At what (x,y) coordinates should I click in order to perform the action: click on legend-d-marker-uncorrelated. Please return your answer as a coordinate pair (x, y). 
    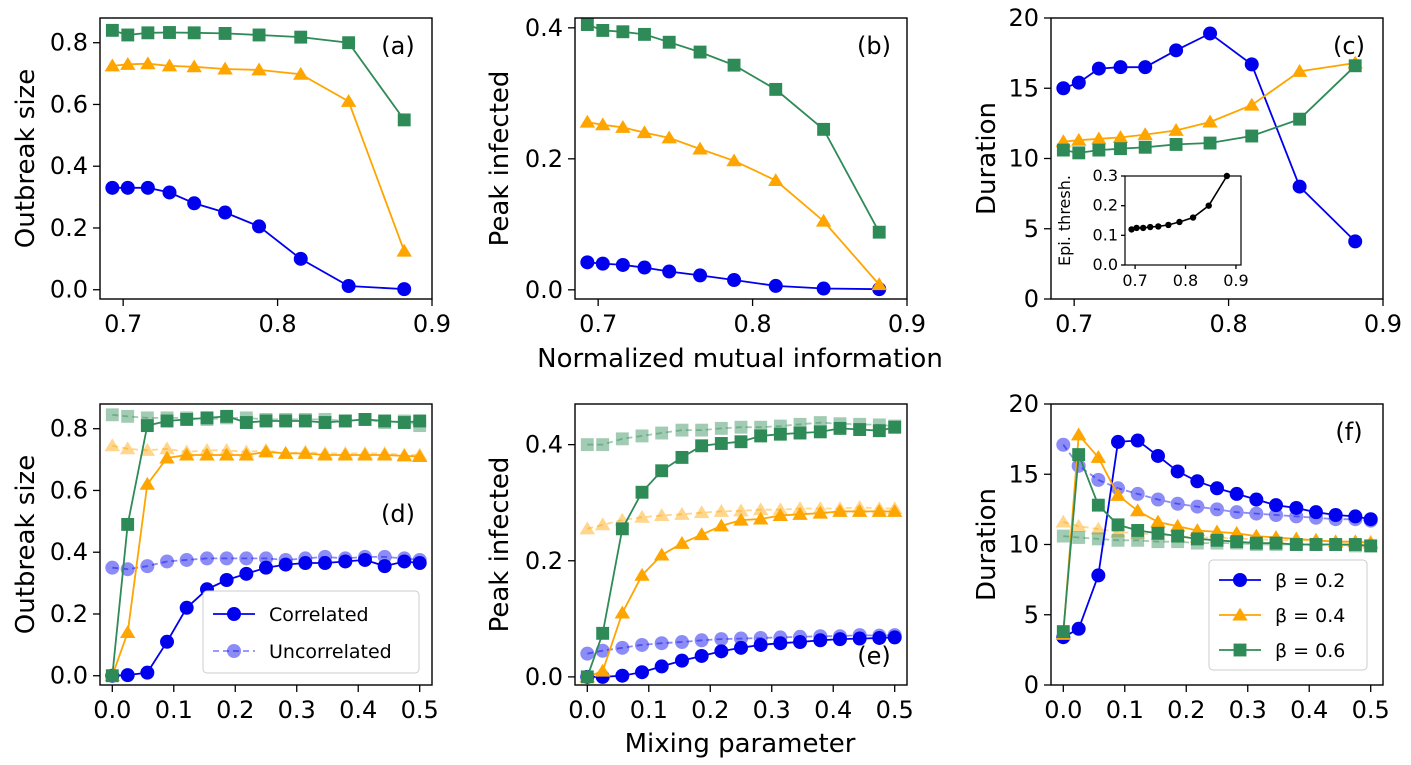
    Looking at the image, I should click on (234, 651).